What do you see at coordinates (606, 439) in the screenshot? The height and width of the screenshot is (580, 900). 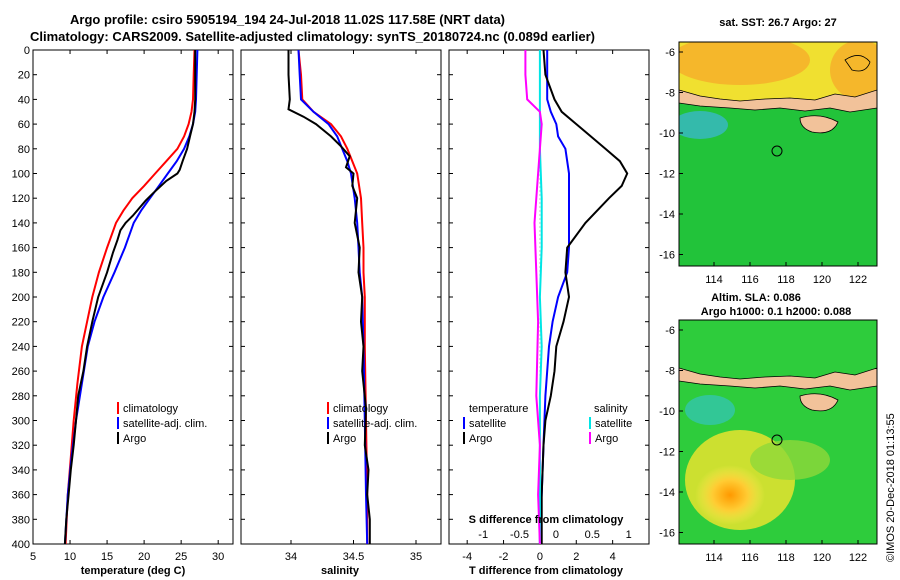 I see `legend-s-argo: Argo` at bounding box center [606, 439].